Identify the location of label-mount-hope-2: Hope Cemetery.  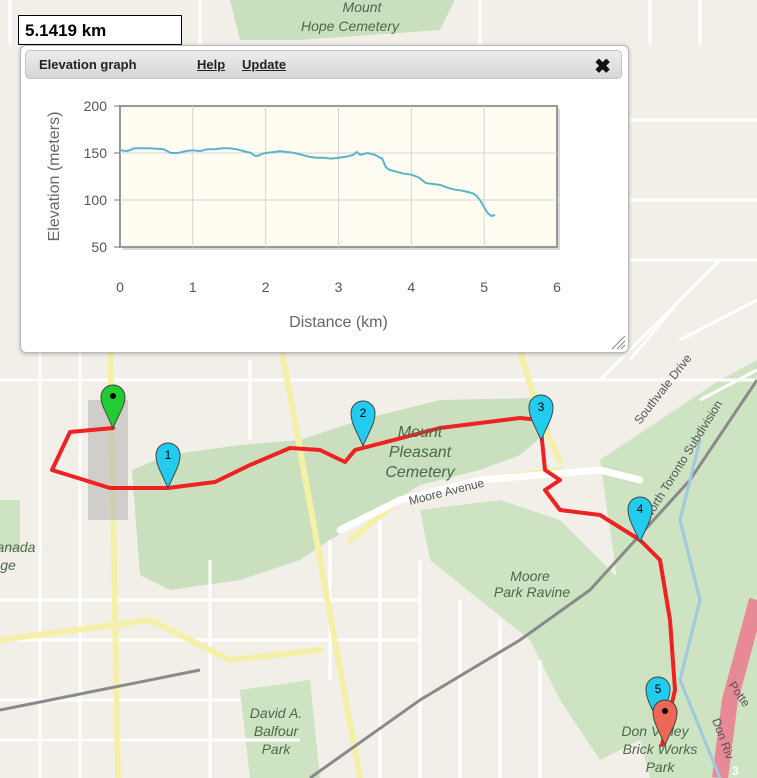
(350, 26).